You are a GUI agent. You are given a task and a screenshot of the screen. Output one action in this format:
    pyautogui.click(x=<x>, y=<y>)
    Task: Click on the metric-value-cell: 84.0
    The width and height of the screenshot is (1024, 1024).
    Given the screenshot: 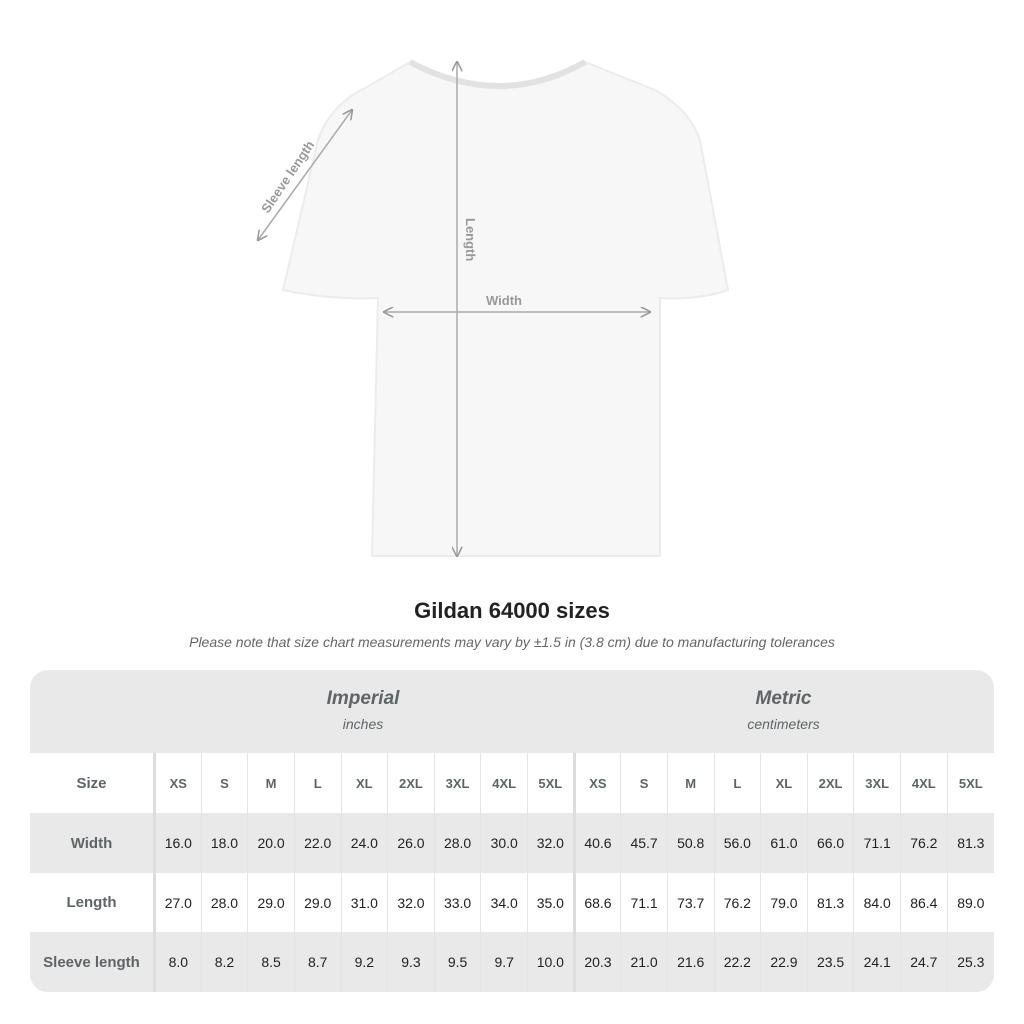 What is the action you would take?
    pyautogui.click(x=877, y=902)
    